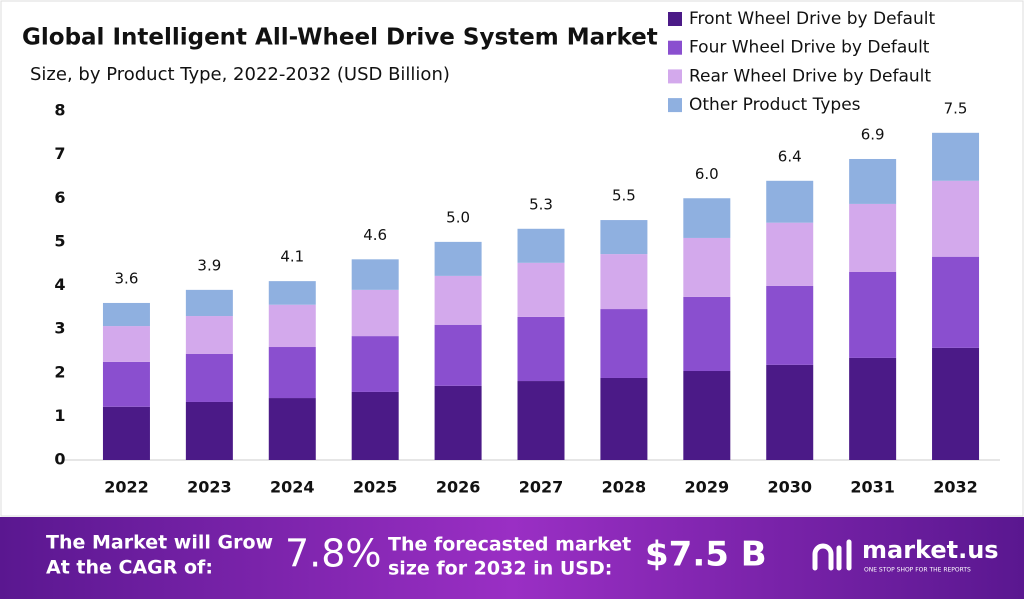  I want to click on banner-text: size for 2032 in USD:, so click(500, 569).